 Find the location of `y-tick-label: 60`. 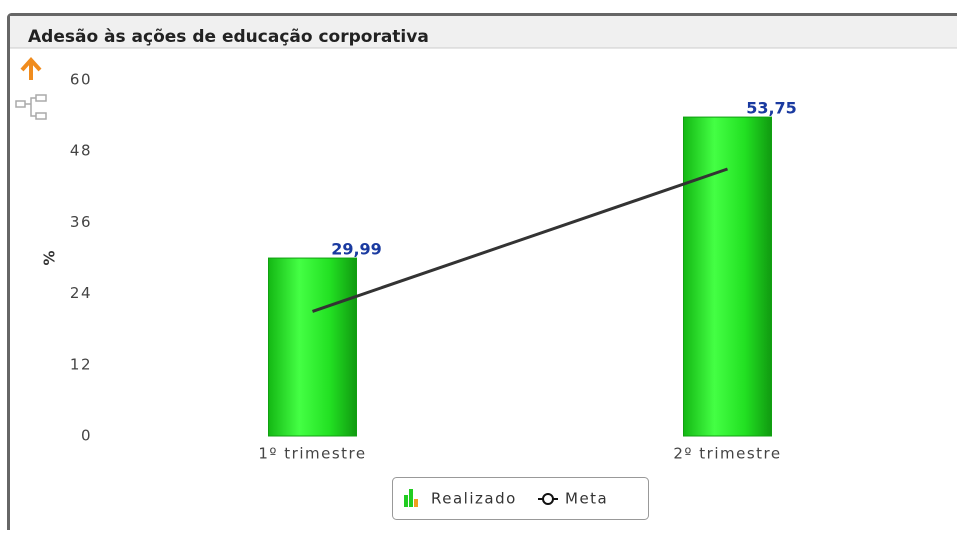

y-tick-label: 60 is located at coordinates (81, 80).